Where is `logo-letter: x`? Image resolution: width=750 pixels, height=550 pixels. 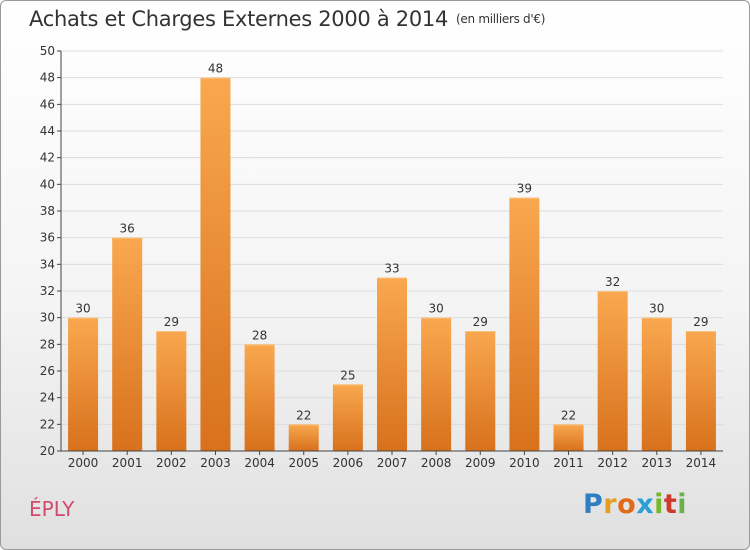
logo-letter: x is located at coordinates (645, 504).